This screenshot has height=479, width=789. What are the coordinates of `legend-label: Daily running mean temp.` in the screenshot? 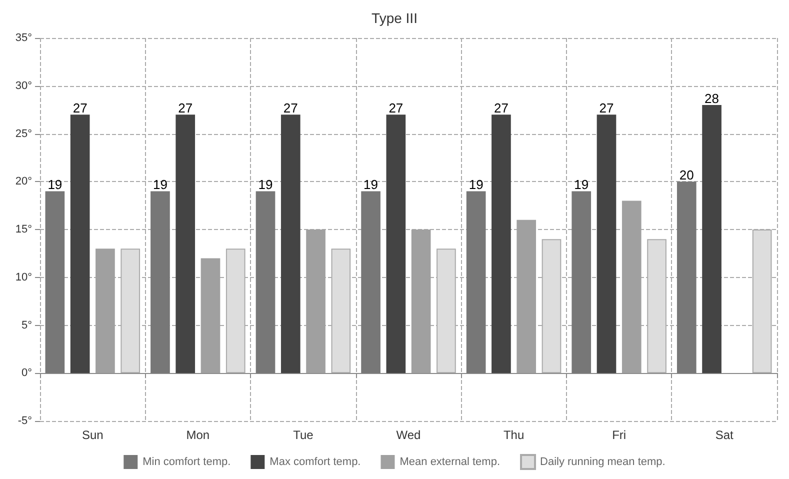 It's located at (603, 462).